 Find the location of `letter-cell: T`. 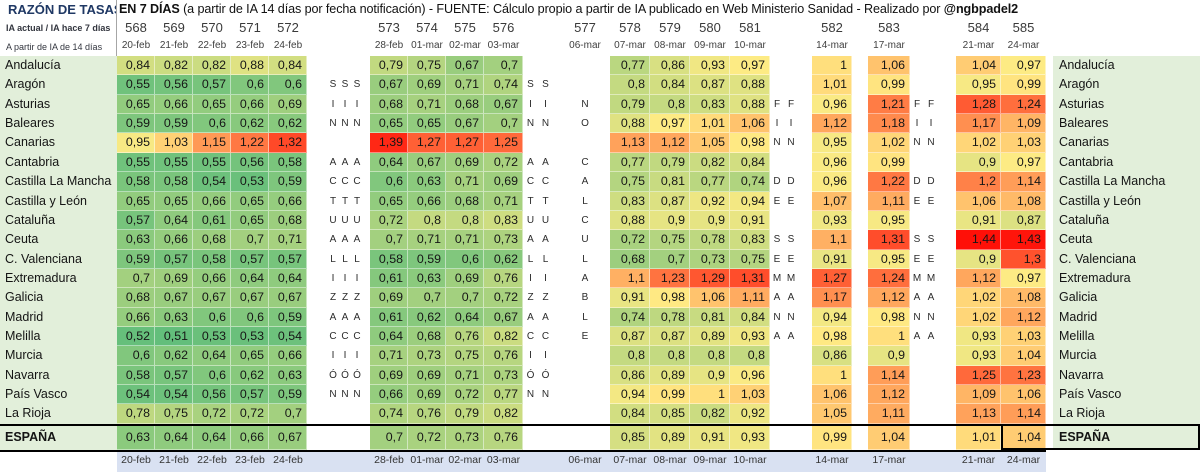

letter-cell: T is located at coordinates (545, 201).